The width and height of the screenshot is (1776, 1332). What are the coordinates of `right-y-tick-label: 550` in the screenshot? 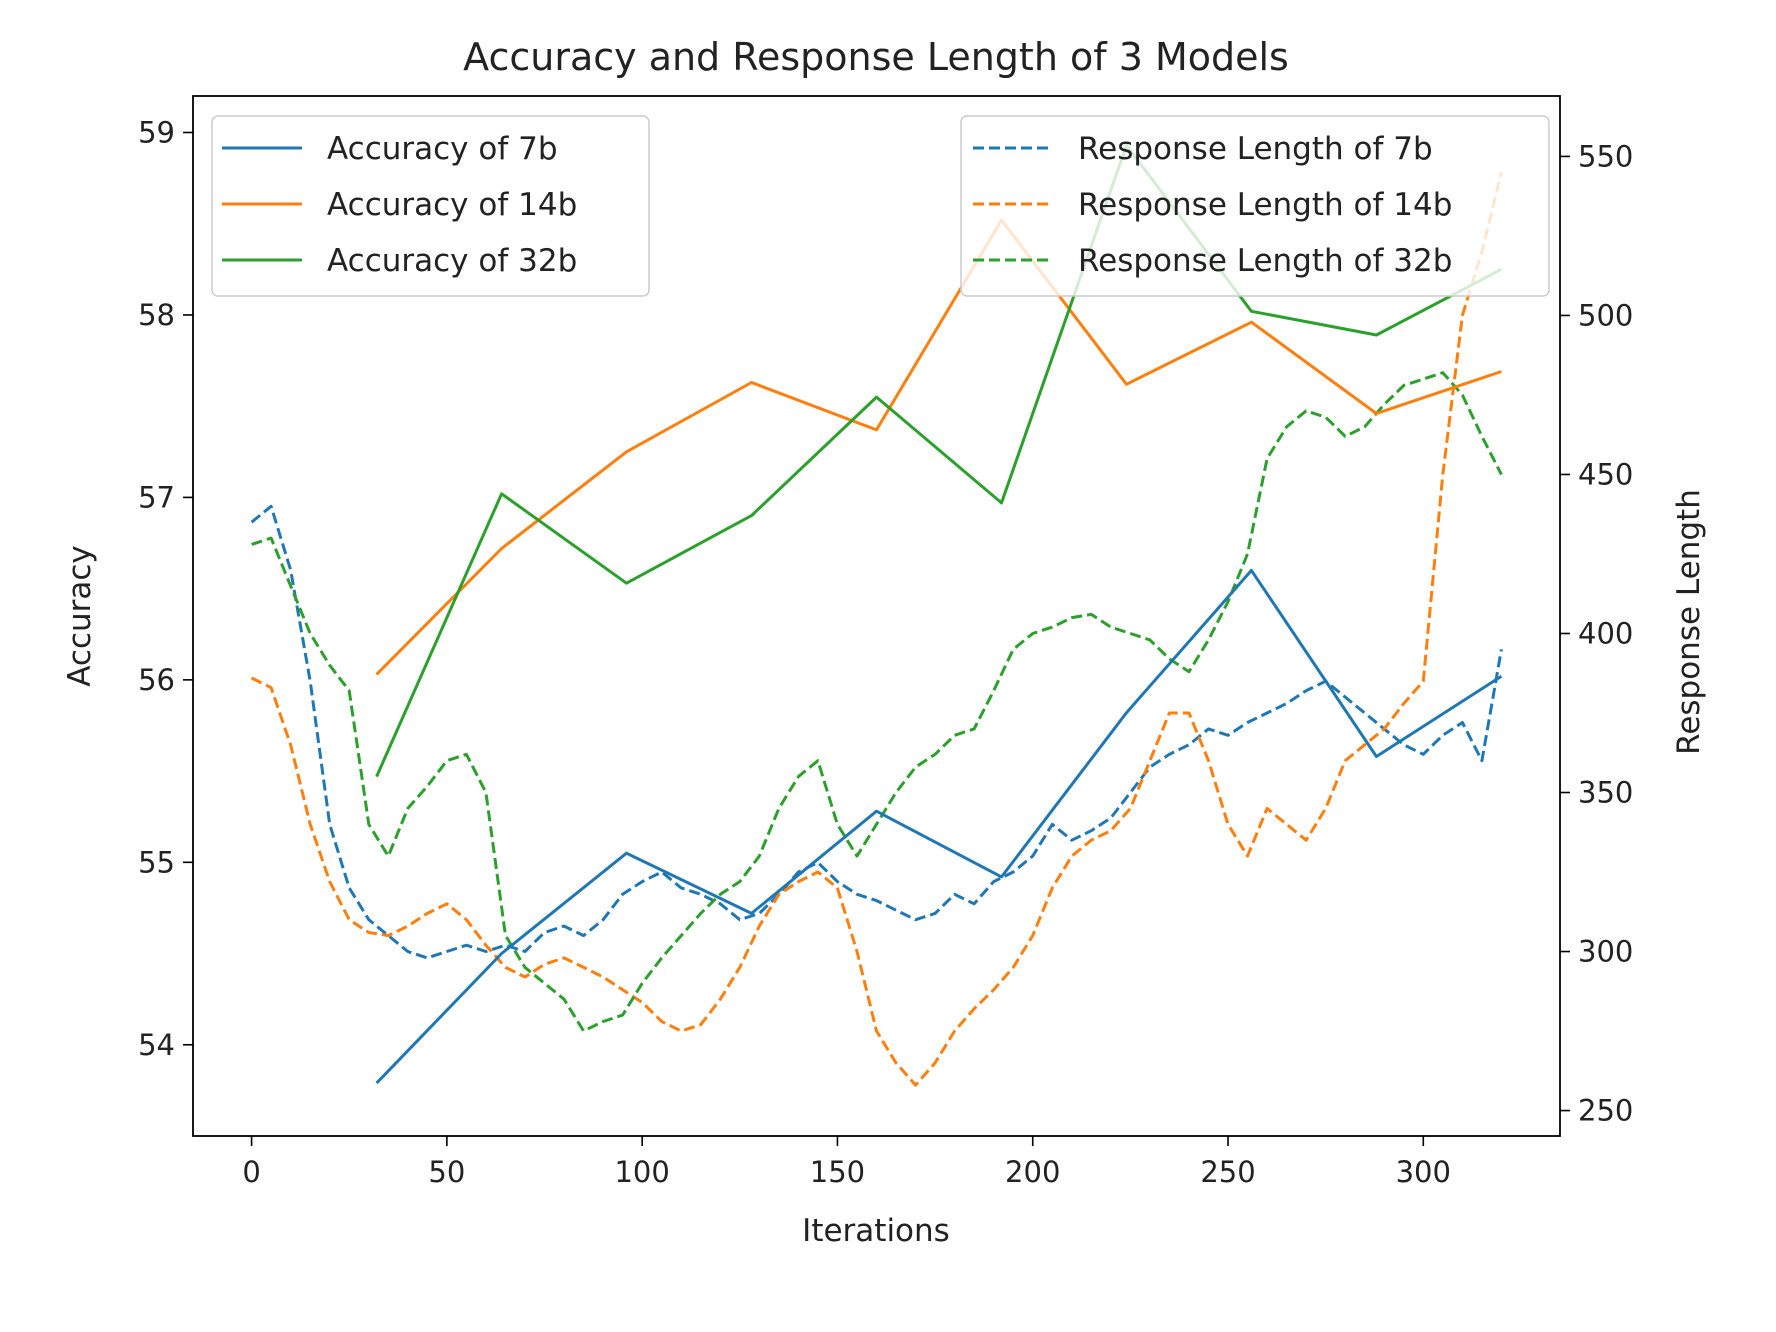 It's located at (1605, 156).